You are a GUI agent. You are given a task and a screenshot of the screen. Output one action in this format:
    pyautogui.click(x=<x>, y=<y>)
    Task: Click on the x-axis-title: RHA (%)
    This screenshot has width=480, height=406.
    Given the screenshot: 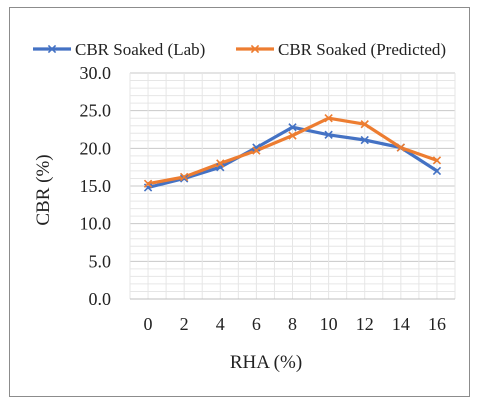 What is the action you would take?
    pyautogui.click(x=266, y=362)
    